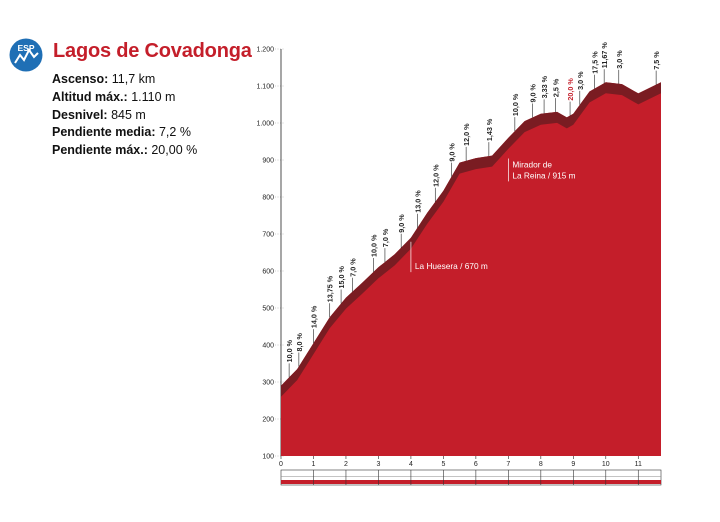 Image resolution: width=720 pixels, height=522 pixels. What do you see at coordinates (90, 96) in the screenshot?
I see `stat-label: Altitud máx.:` at bounding box center [90, 96].